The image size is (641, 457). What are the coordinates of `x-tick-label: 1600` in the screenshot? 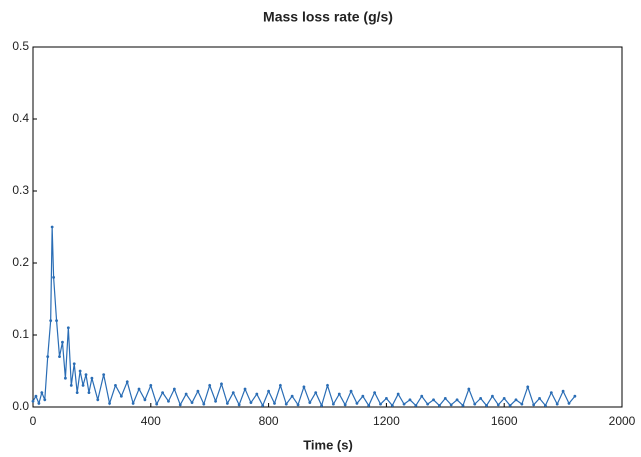 It's located at (504, 421).